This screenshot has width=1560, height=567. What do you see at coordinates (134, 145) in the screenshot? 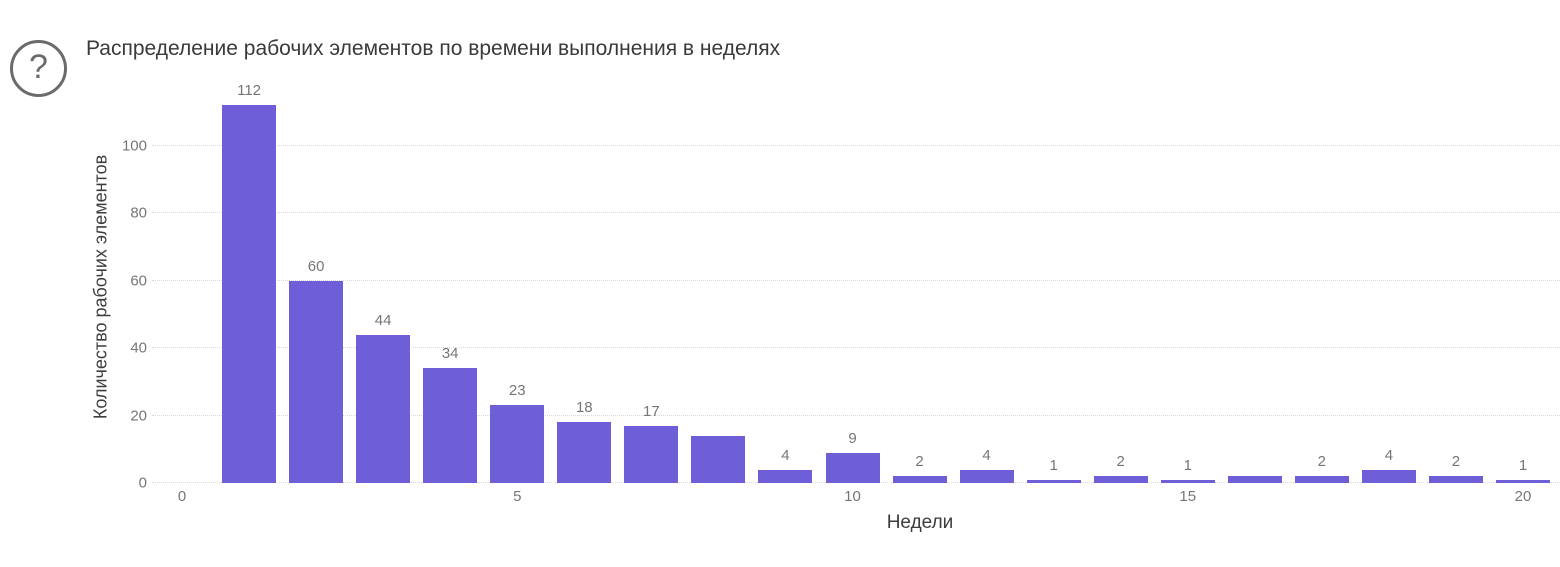
I see `y-tick-label: 100` at bounding box center [134, 145].